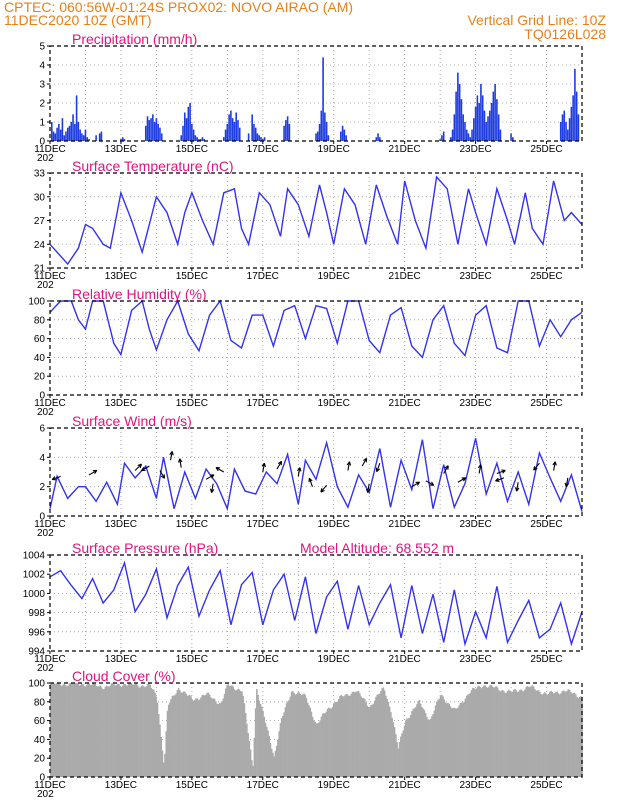  What do you see at coordinates (546, 524) in the screenshot?
I see `xtick-label: 25DEC` at bounding box center [546, 524].